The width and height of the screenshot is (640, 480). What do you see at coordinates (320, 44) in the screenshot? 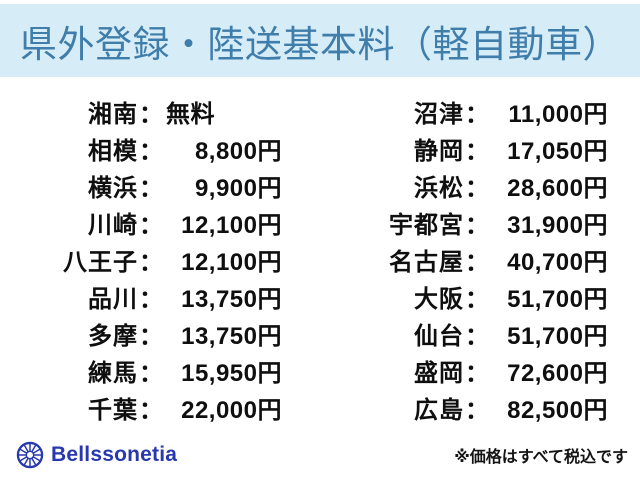
I see `page-title: 県外登録・陸送基本料（軽自動車）` at bounding box center [320, 44].